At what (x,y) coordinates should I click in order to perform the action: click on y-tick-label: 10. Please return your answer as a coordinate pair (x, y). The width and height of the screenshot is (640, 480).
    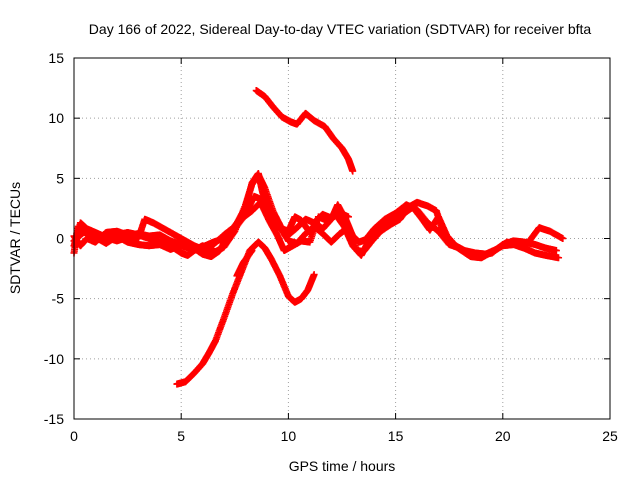
    Looking at the image, I should click on (56, 118).